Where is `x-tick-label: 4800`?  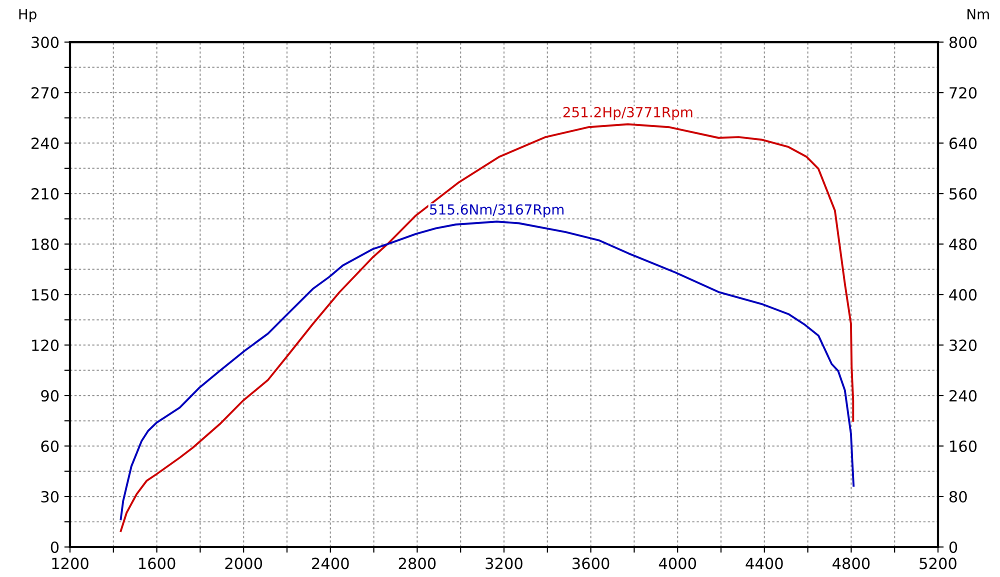 x-tick-label: 4800 is located at coordinates (851, 564).